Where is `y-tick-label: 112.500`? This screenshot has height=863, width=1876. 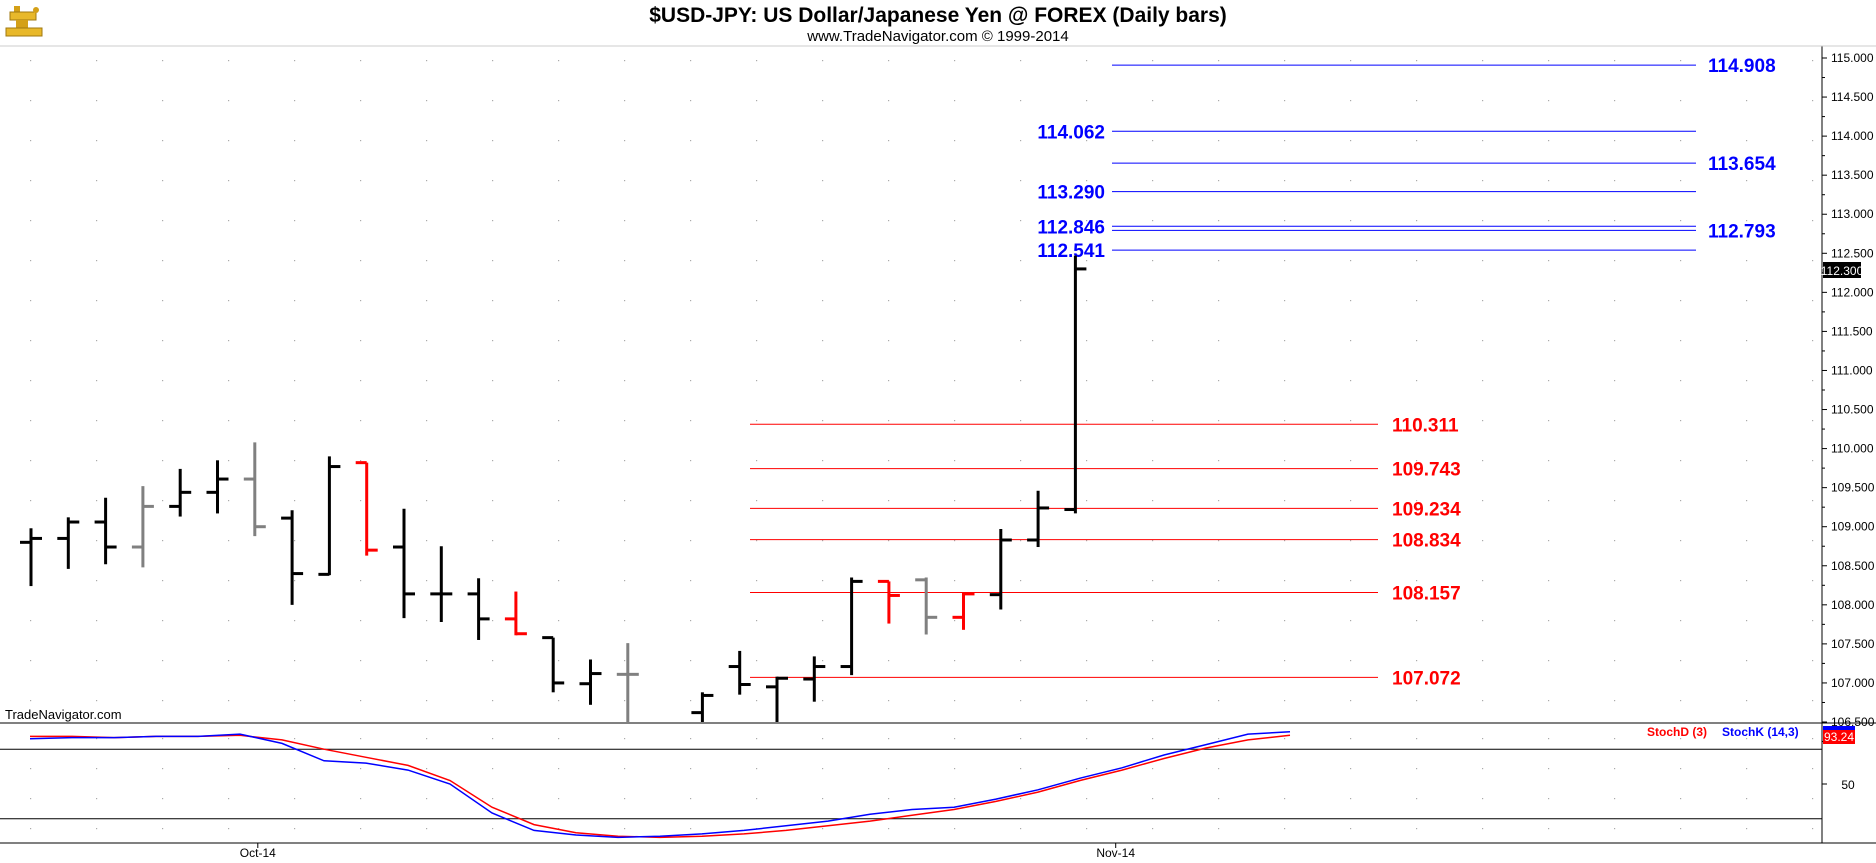 y-tick-label: 112.500 is located at coordinates (1852, 253).